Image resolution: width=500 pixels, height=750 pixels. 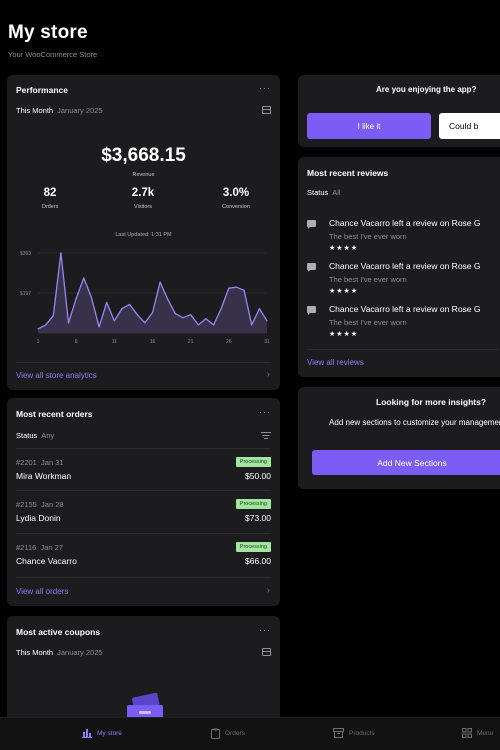 What do you see at coordinates (48, 32) in the screenshot?
I see `page-title: My store` at bounding box center [48, 32].